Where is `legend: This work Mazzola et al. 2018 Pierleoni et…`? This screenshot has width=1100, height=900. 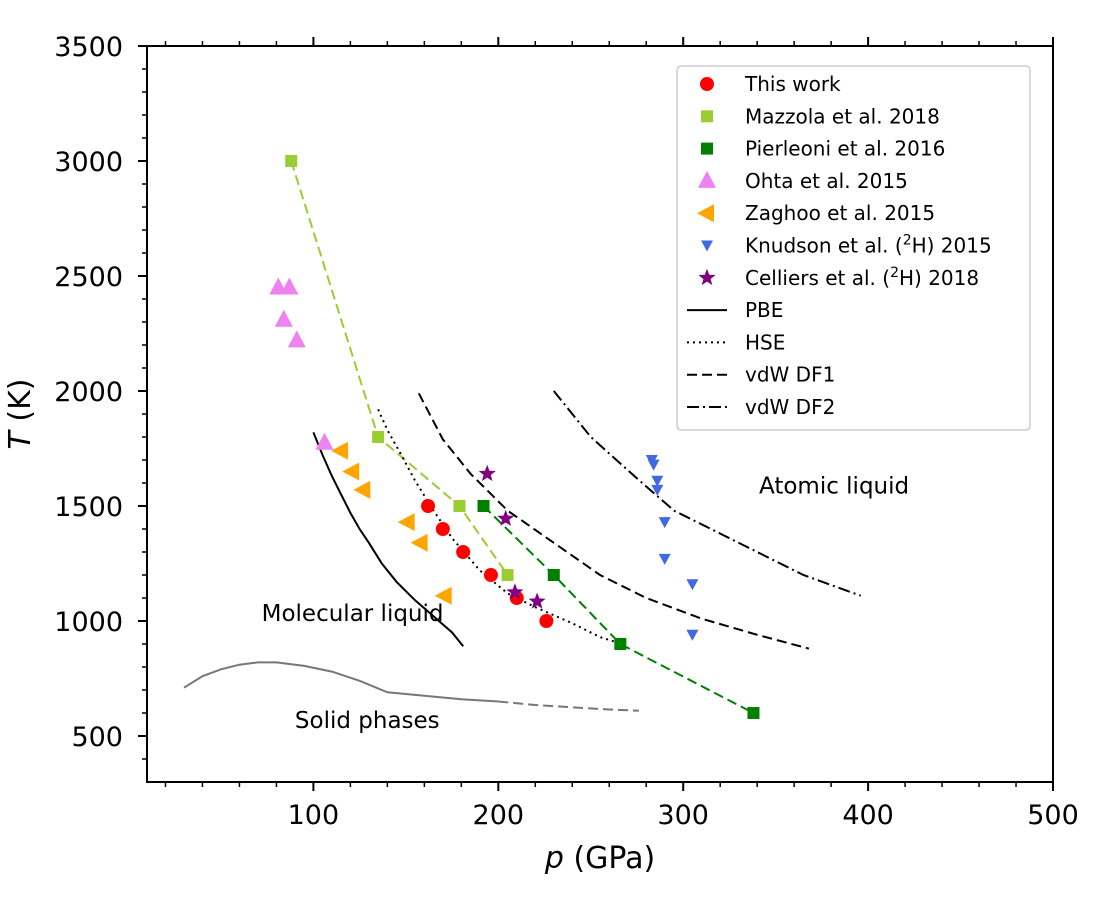
legend: This work Mazzola et al. 2018 Pierleoni et… is located at coordinates (853, 248).